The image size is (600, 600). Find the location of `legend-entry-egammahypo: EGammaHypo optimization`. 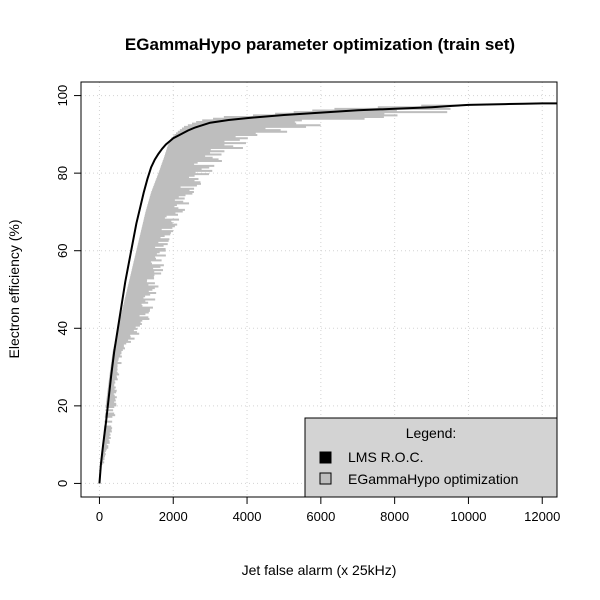

legend-entry-egammahypo: EGammaHypo optimization is located at coordinates (433, 479).